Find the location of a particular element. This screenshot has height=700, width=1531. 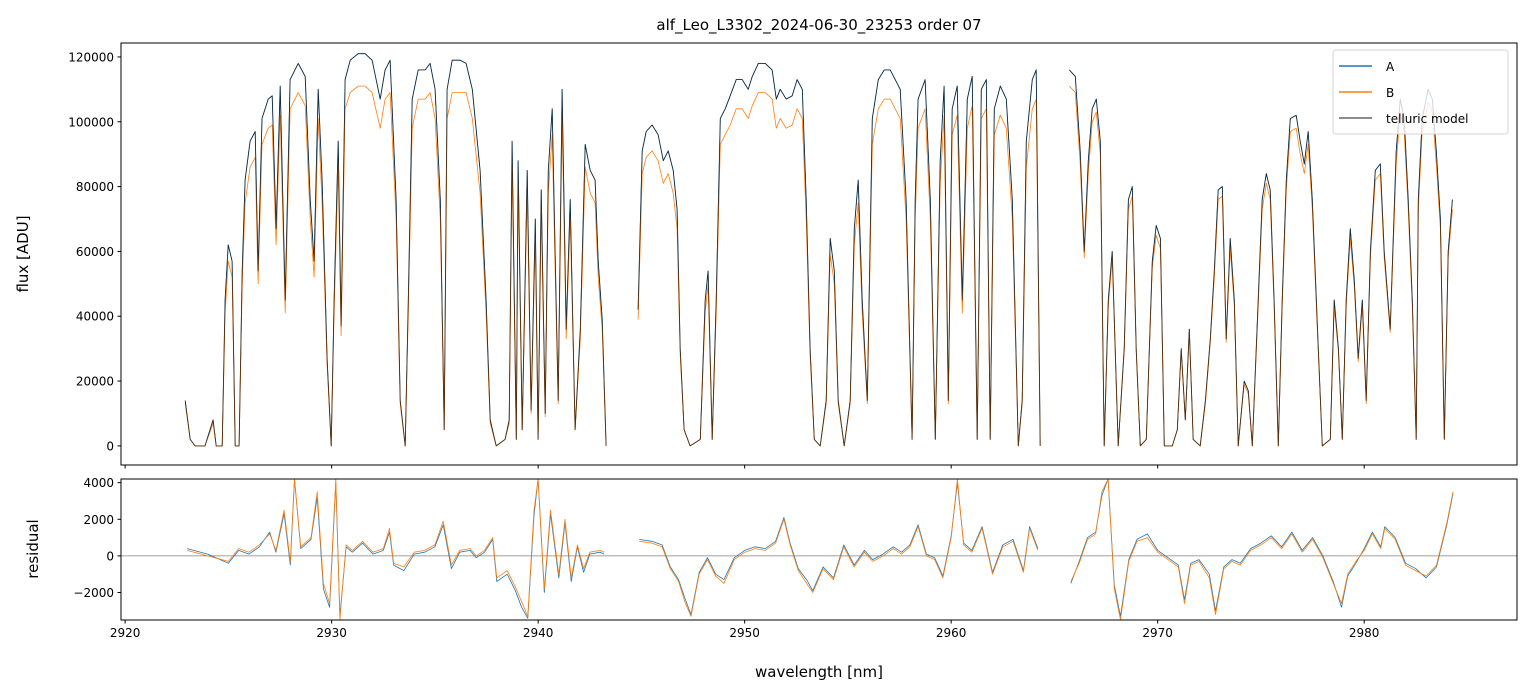

xtick-label: 2980 is located at coordinates (1364, 633).